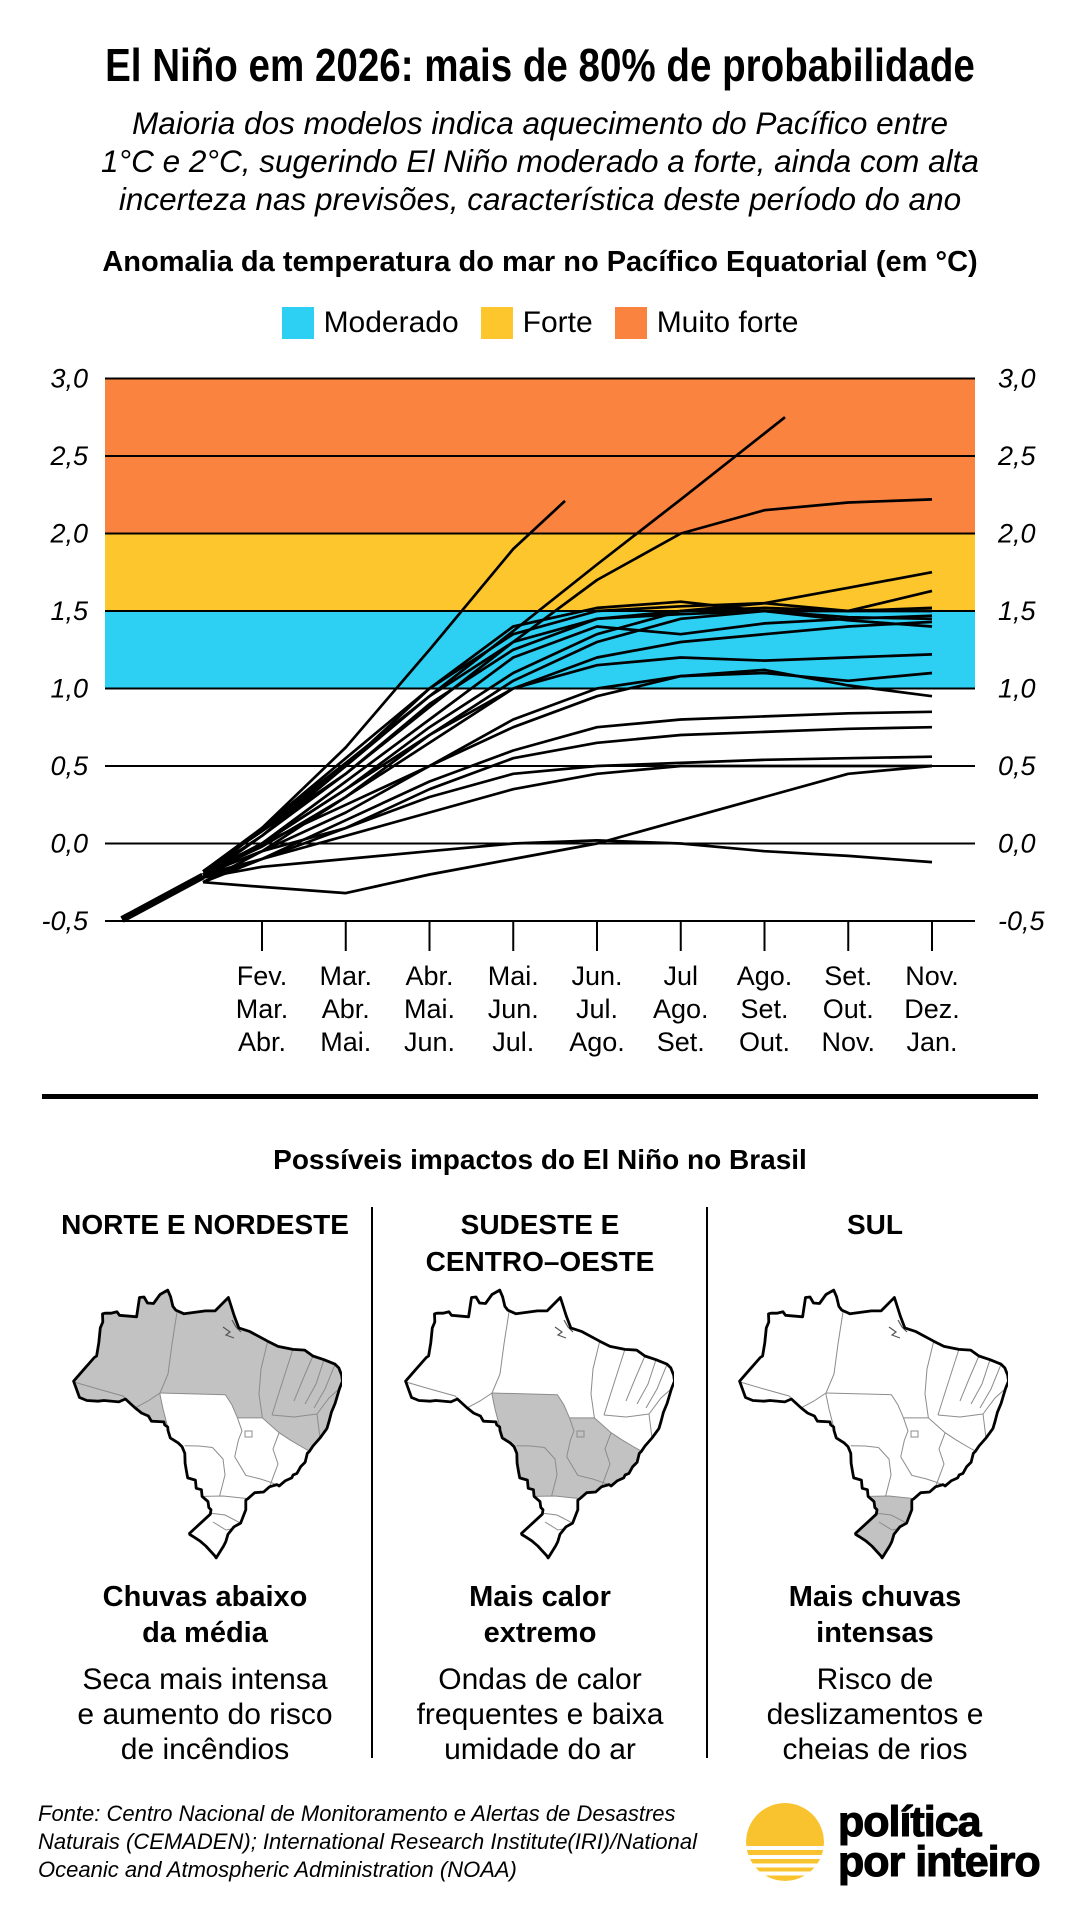 Image resolution: width=1080 pixels, height=1920 pixels. What do you see at coordinates (932, 1009) in the screenshot?
I see `svg-text: Dez.` at bounding box center [932, 1009].